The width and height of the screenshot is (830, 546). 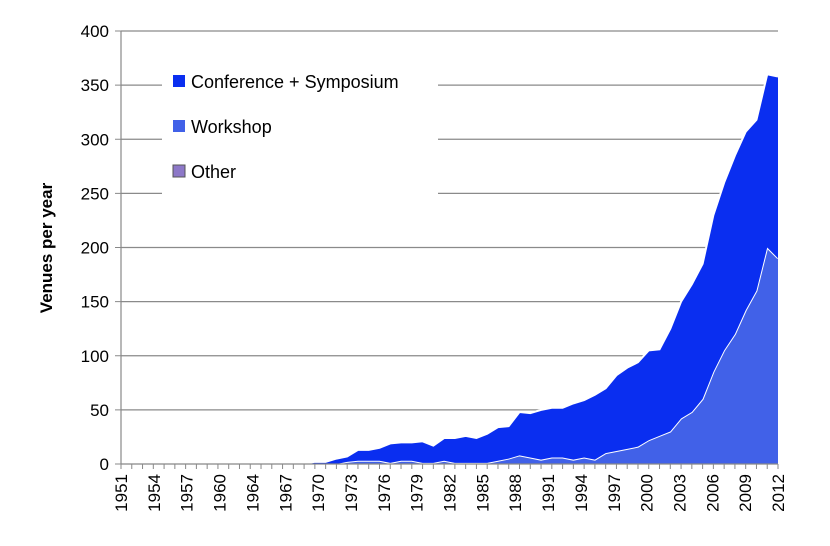 What do you see at coordinates (213, 172) in the screenshot?
I see `legend-label-other: Other` at bounding box center [213, 172].